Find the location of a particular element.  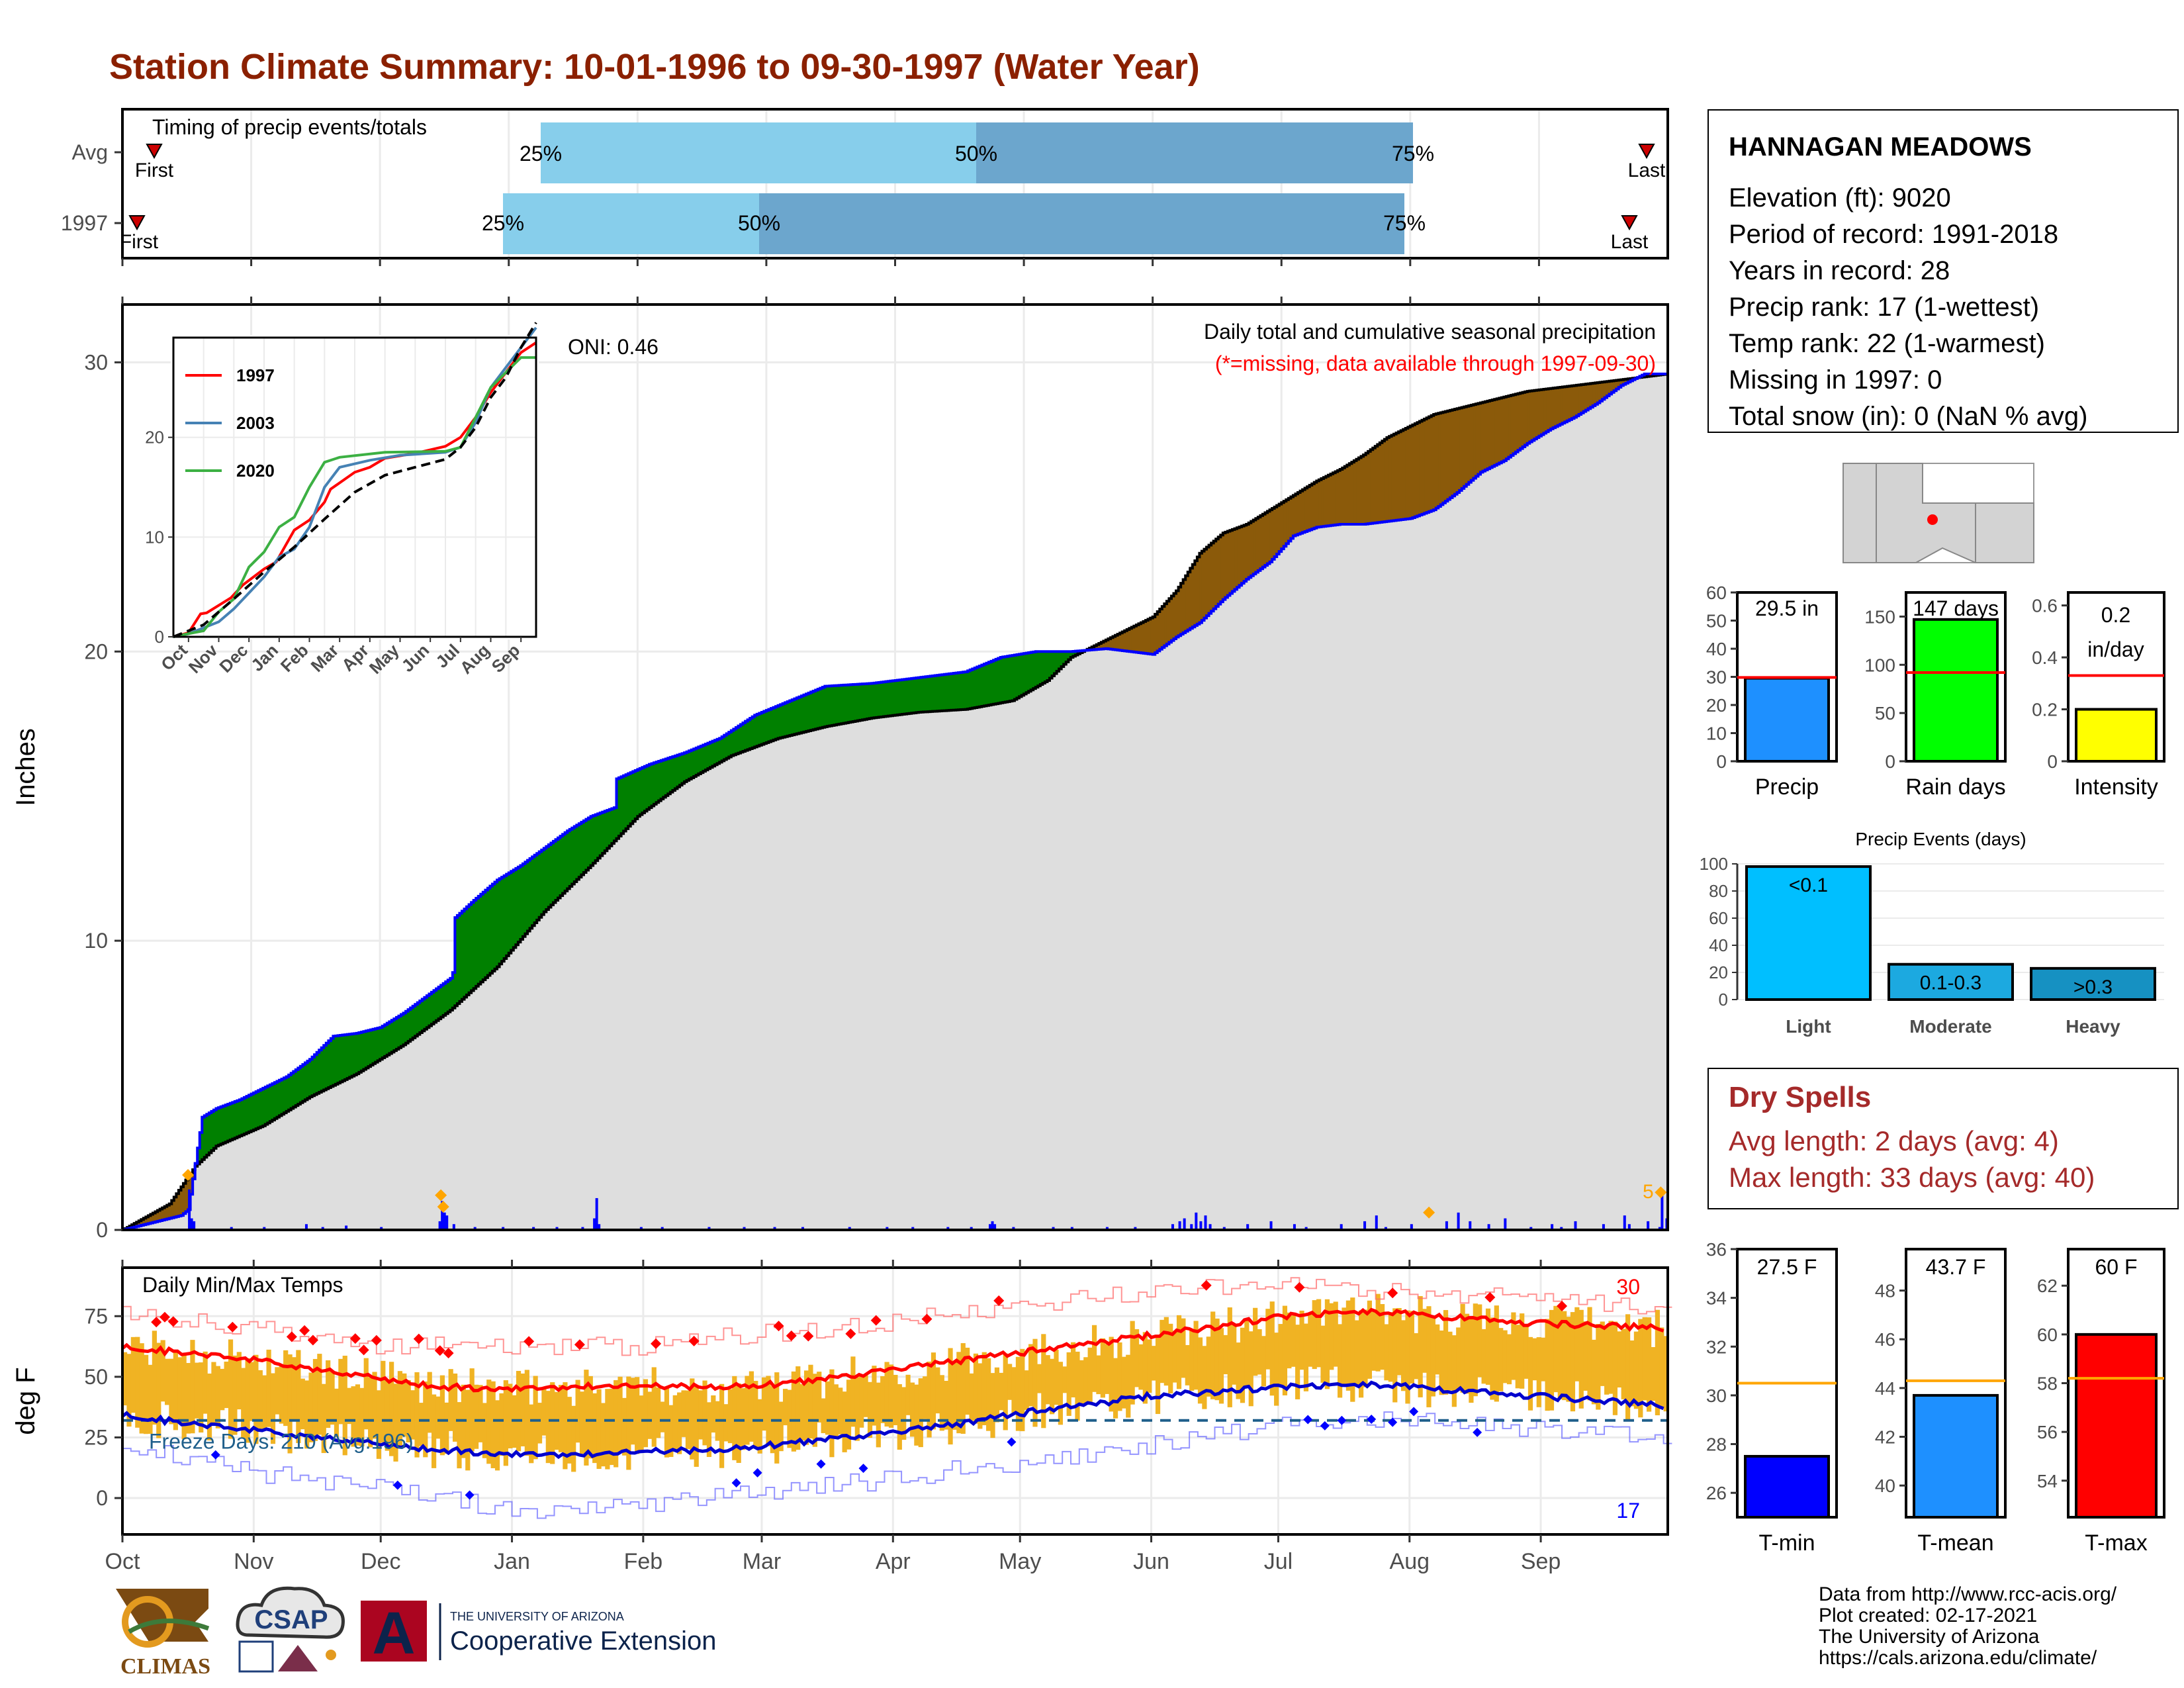

inset-xtick-label: Jun is located at coordinates (415, 658).